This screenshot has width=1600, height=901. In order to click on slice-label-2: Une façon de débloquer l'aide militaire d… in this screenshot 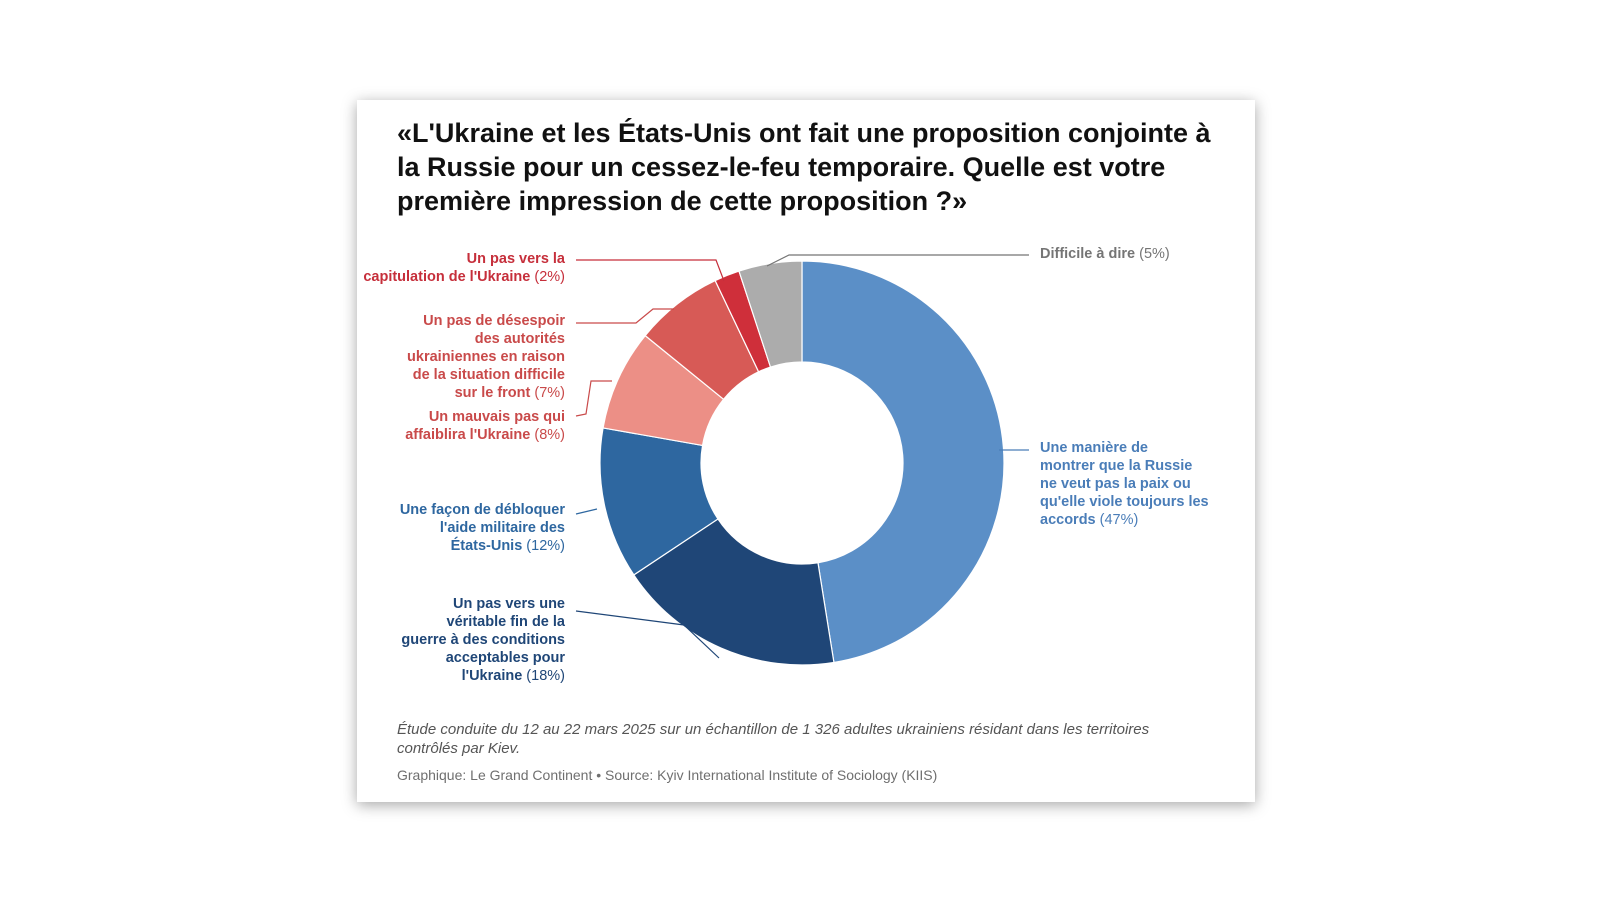, I will do `click(483, 528)`.